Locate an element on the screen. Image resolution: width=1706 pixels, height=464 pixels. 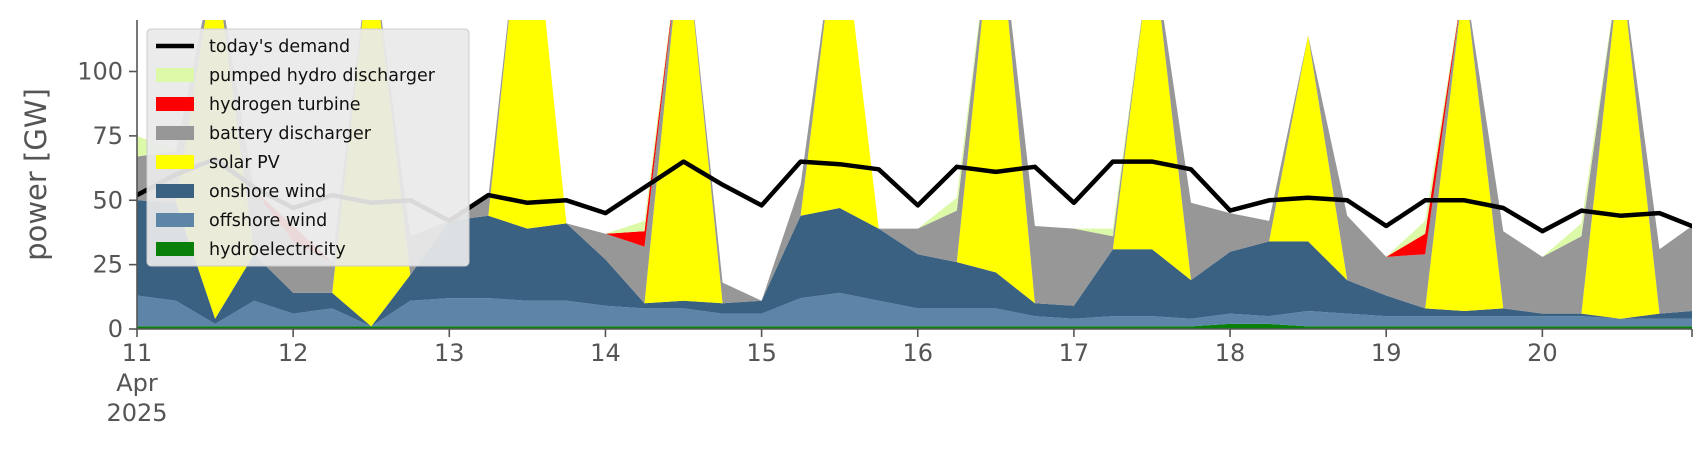
x-tick-label: 15 is located at coordinates (761, 353).